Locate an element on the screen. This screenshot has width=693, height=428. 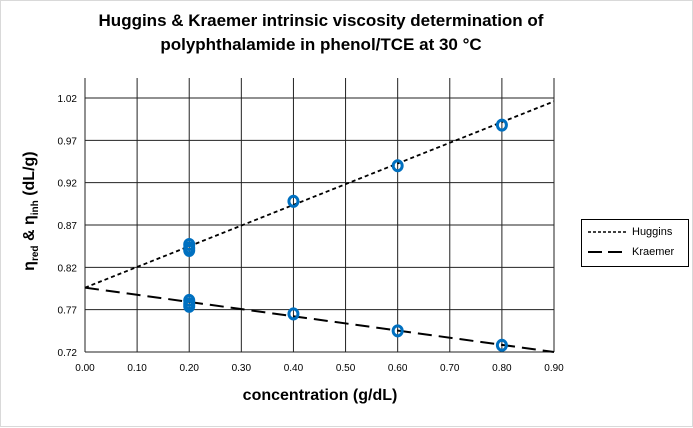
x-tick-label: 0.30 is located at coordinates (242, 368).